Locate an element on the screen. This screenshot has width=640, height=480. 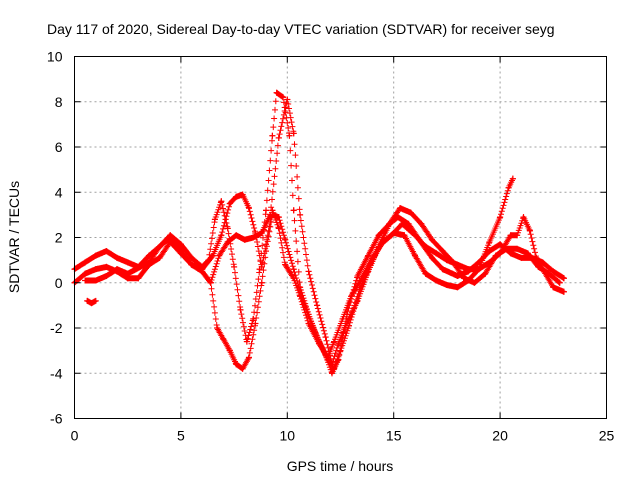
x-tick-label: 5 is located at coordinates (181, 436).